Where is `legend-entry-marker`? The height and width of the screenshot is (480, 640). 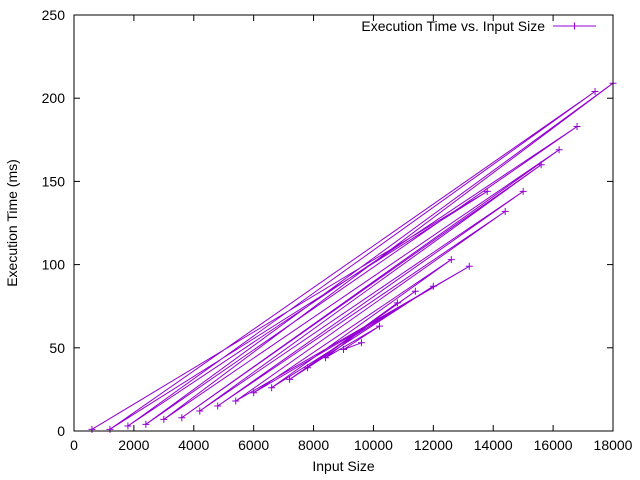
legend-entry-marker is located at coordinates (574, 26).